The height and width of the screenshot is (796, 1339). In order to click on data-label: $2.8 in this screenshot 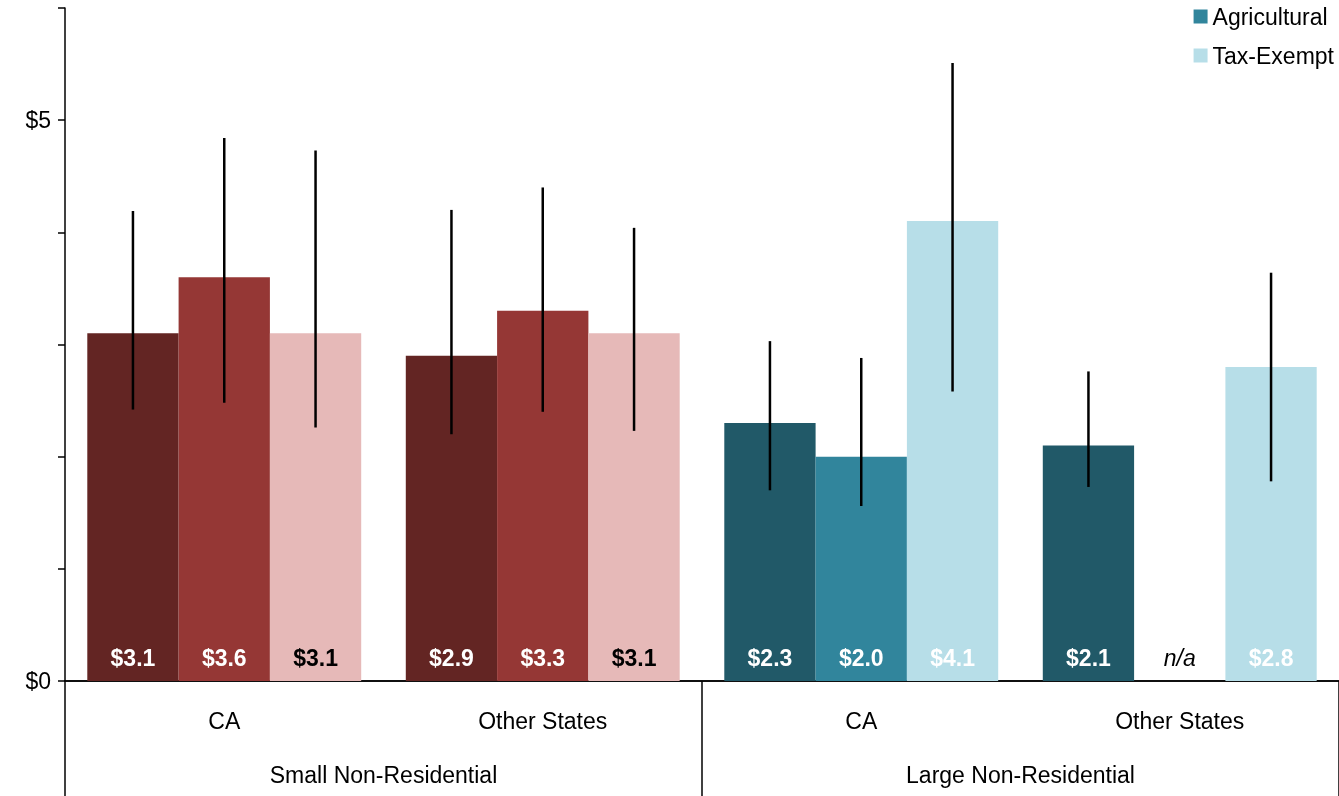, I will do `click(1271, 657)`.